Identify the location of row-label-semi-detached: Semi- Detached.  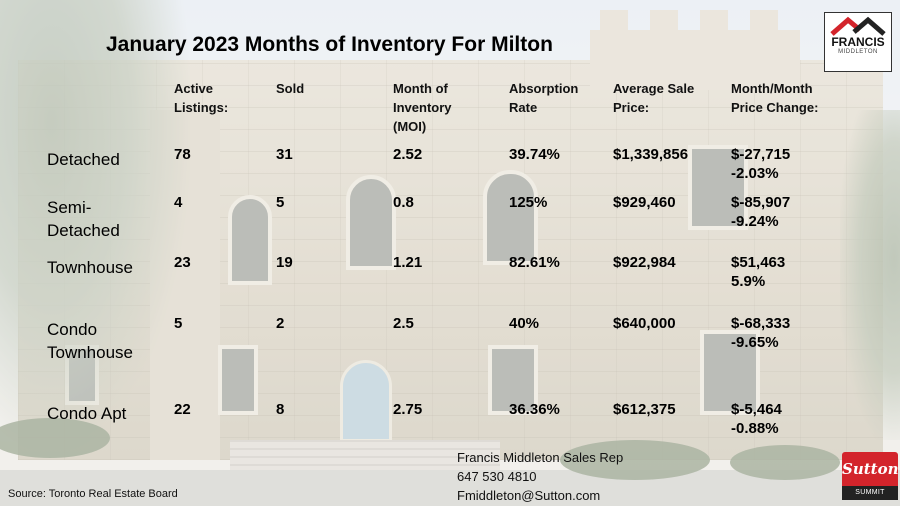
(83, 219).